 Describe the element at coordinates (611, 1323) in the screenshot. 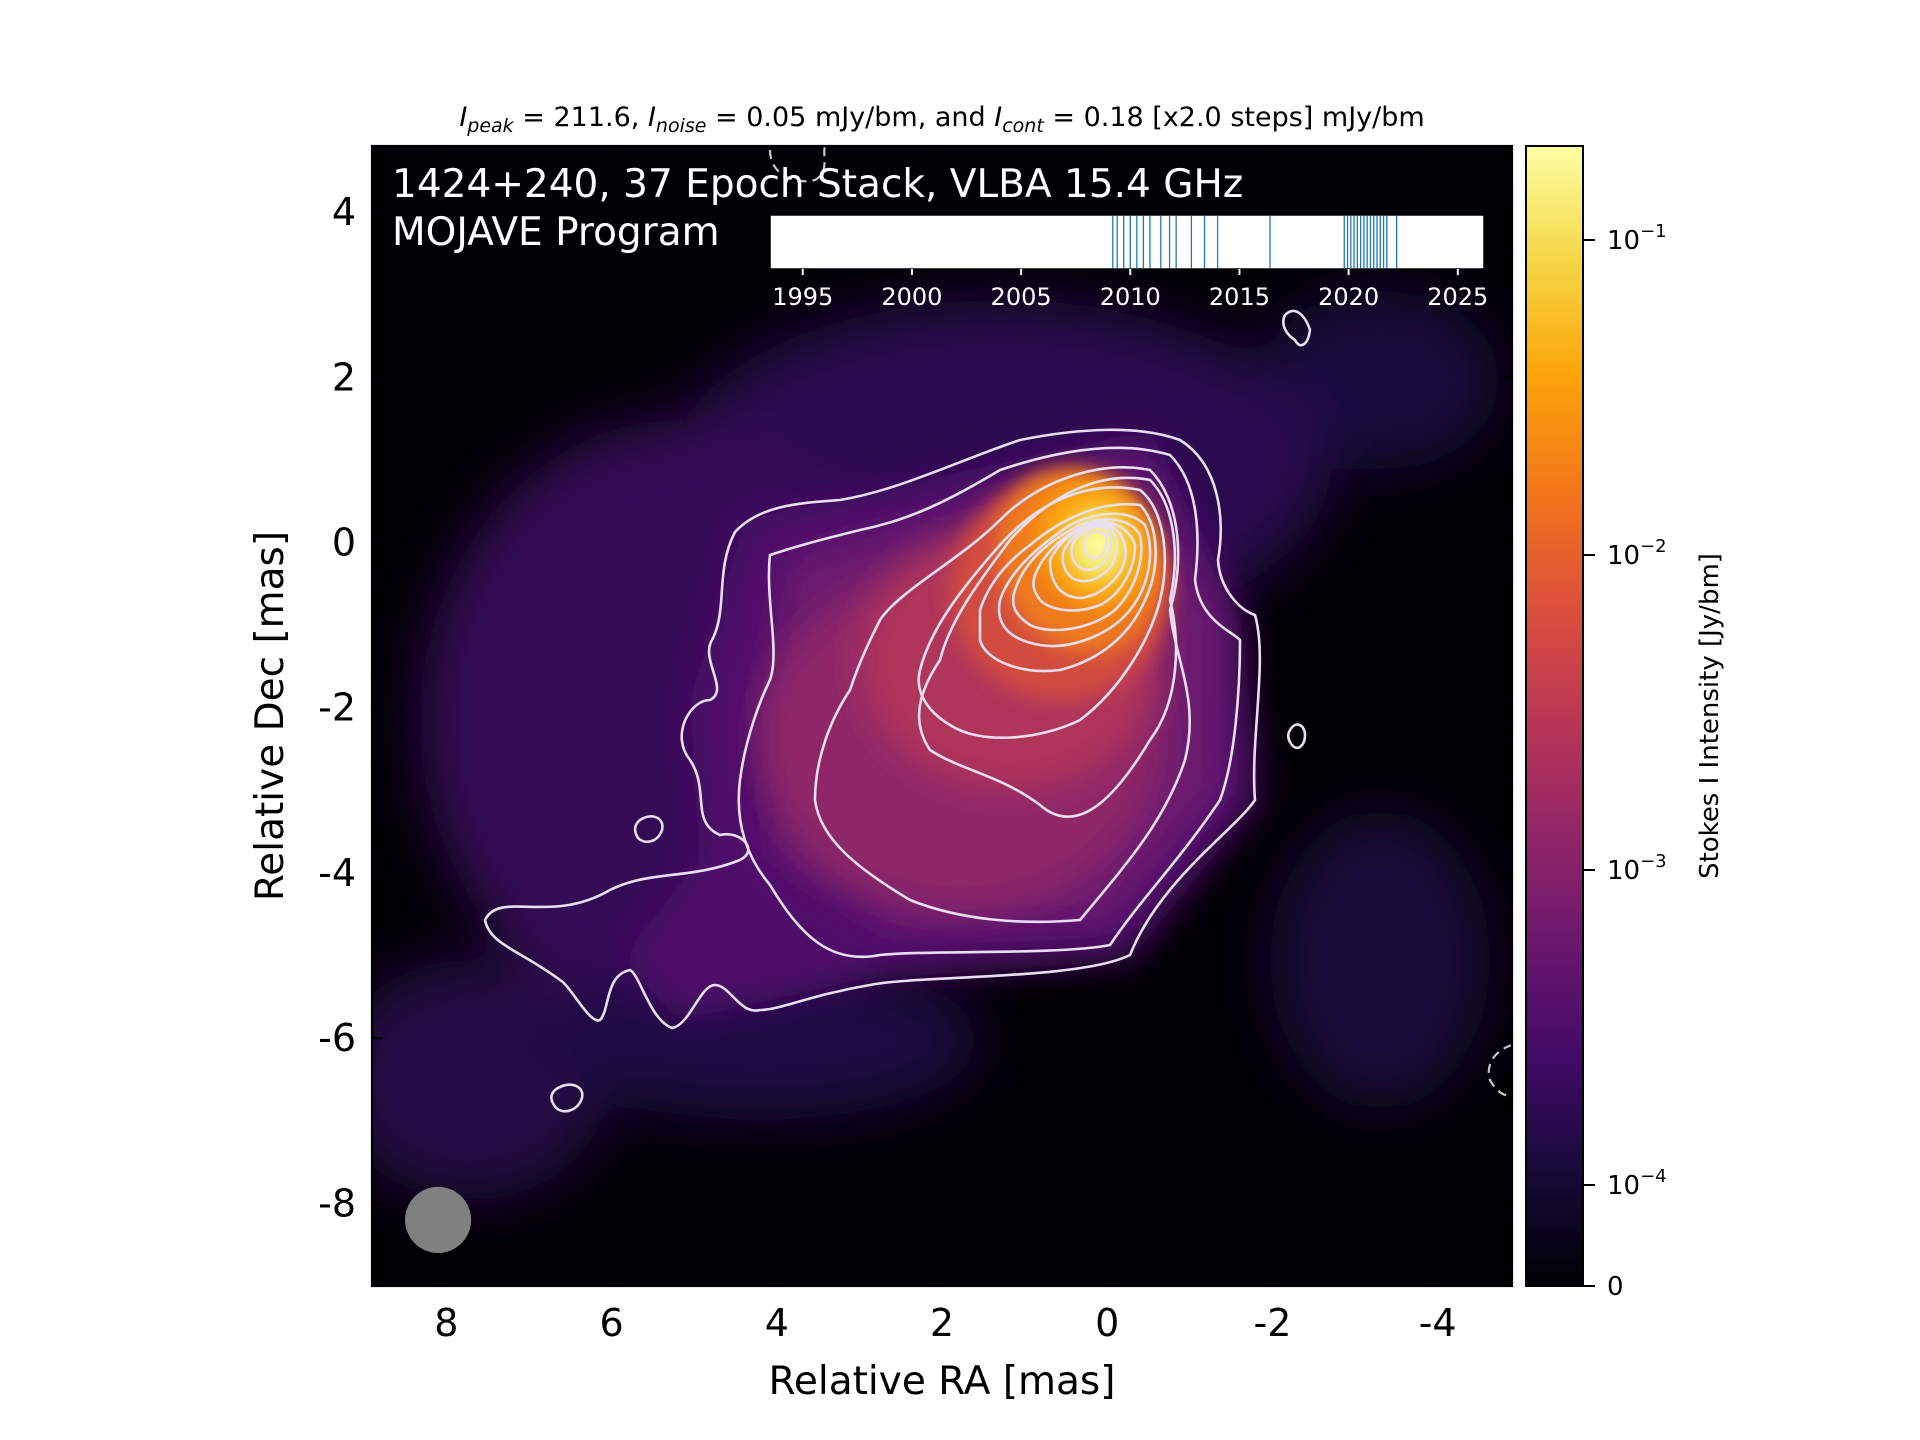

I see `x-tick-label: 6` at that location.